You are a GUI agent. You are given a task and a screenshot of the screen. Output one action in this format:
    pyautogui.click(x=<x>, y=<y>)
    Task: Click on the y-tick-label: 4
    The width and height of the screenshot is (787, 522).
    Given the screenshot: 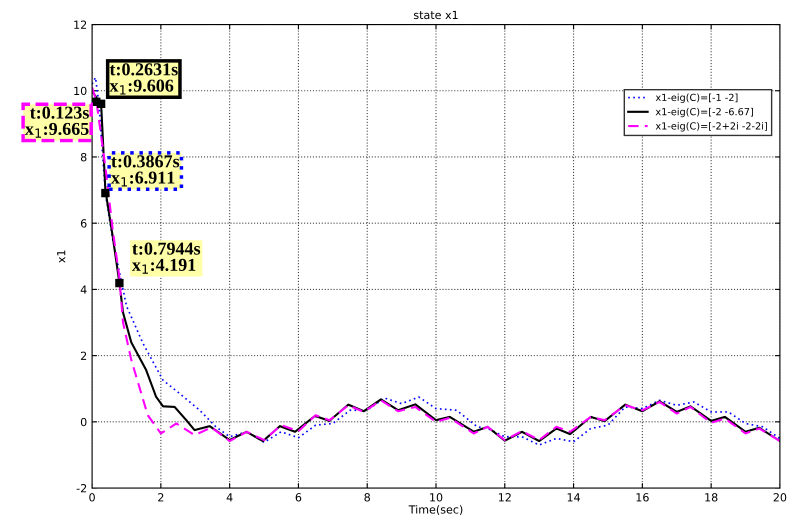 What is the action you would take?
    pyautogui.click(x=83, y=290)
    